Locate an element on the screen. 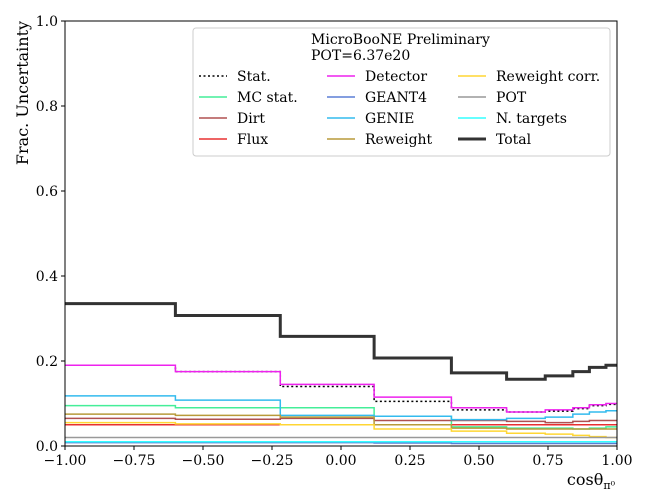 Image resolution: width=648 pixels, height=504 pixels. y-axis: 0.0 0.2 0.4 0.6 0.8 1.0 is located at coordinates (50, 234).